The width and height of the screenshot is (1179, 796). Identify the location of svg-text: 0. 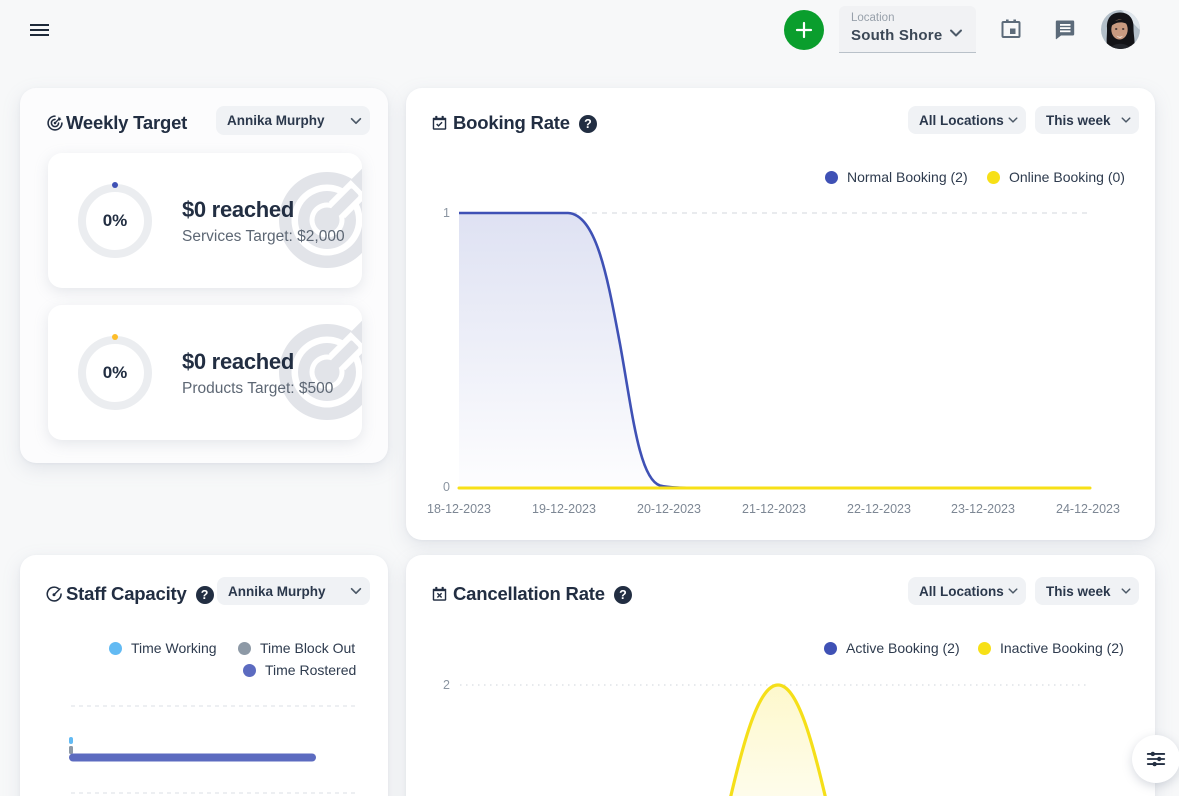
(446, 487).